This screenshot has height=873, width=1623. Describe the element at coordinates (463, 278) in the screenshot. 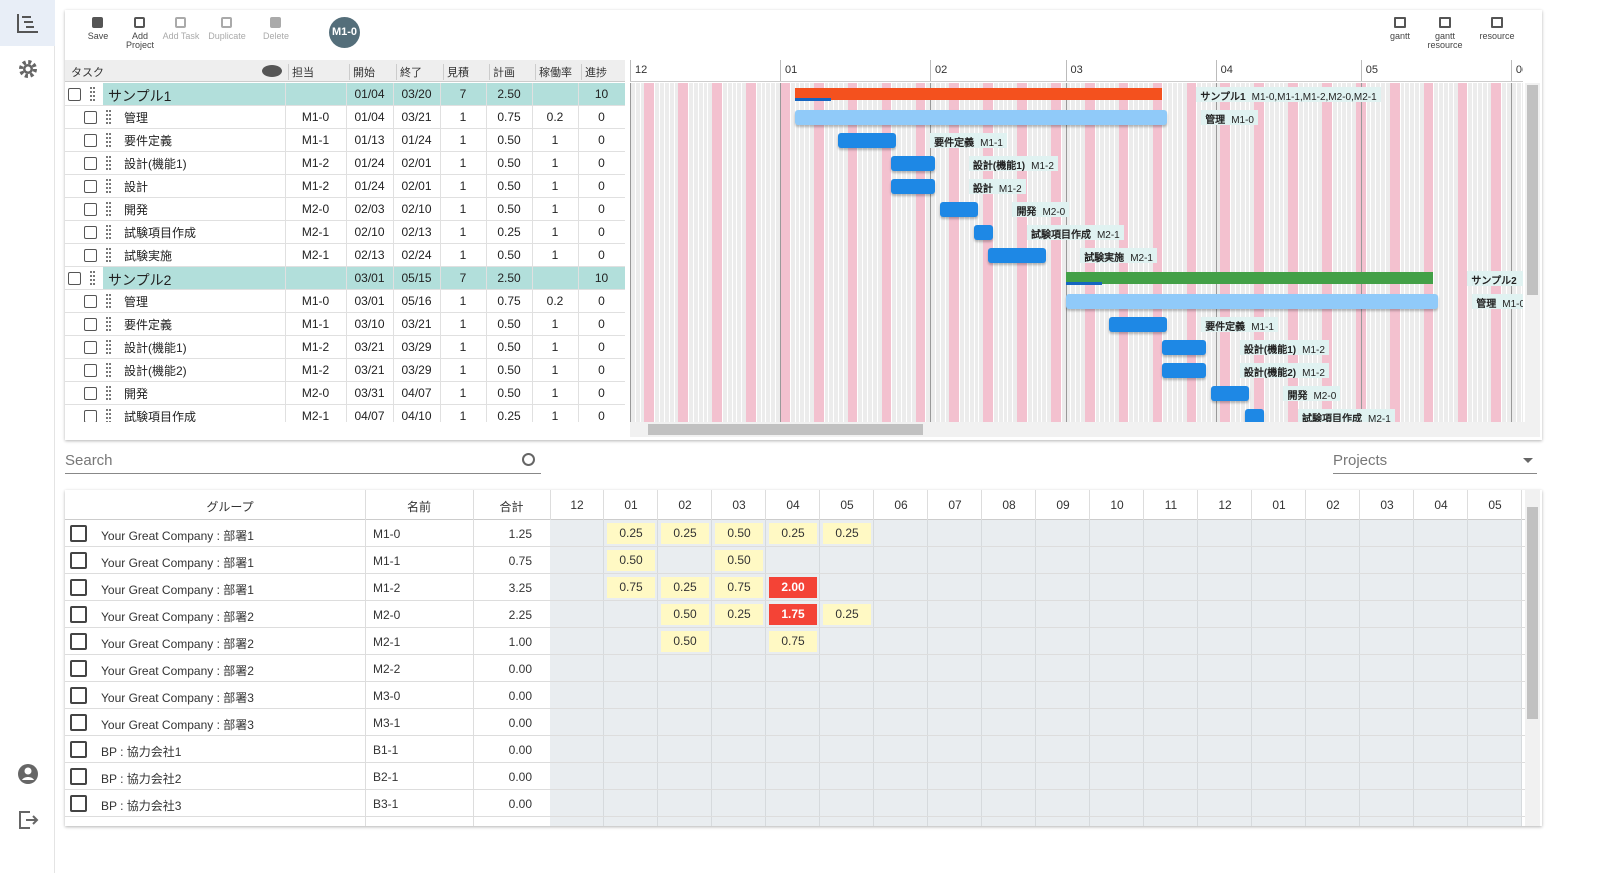

I see `task-cell: 7` at that location.